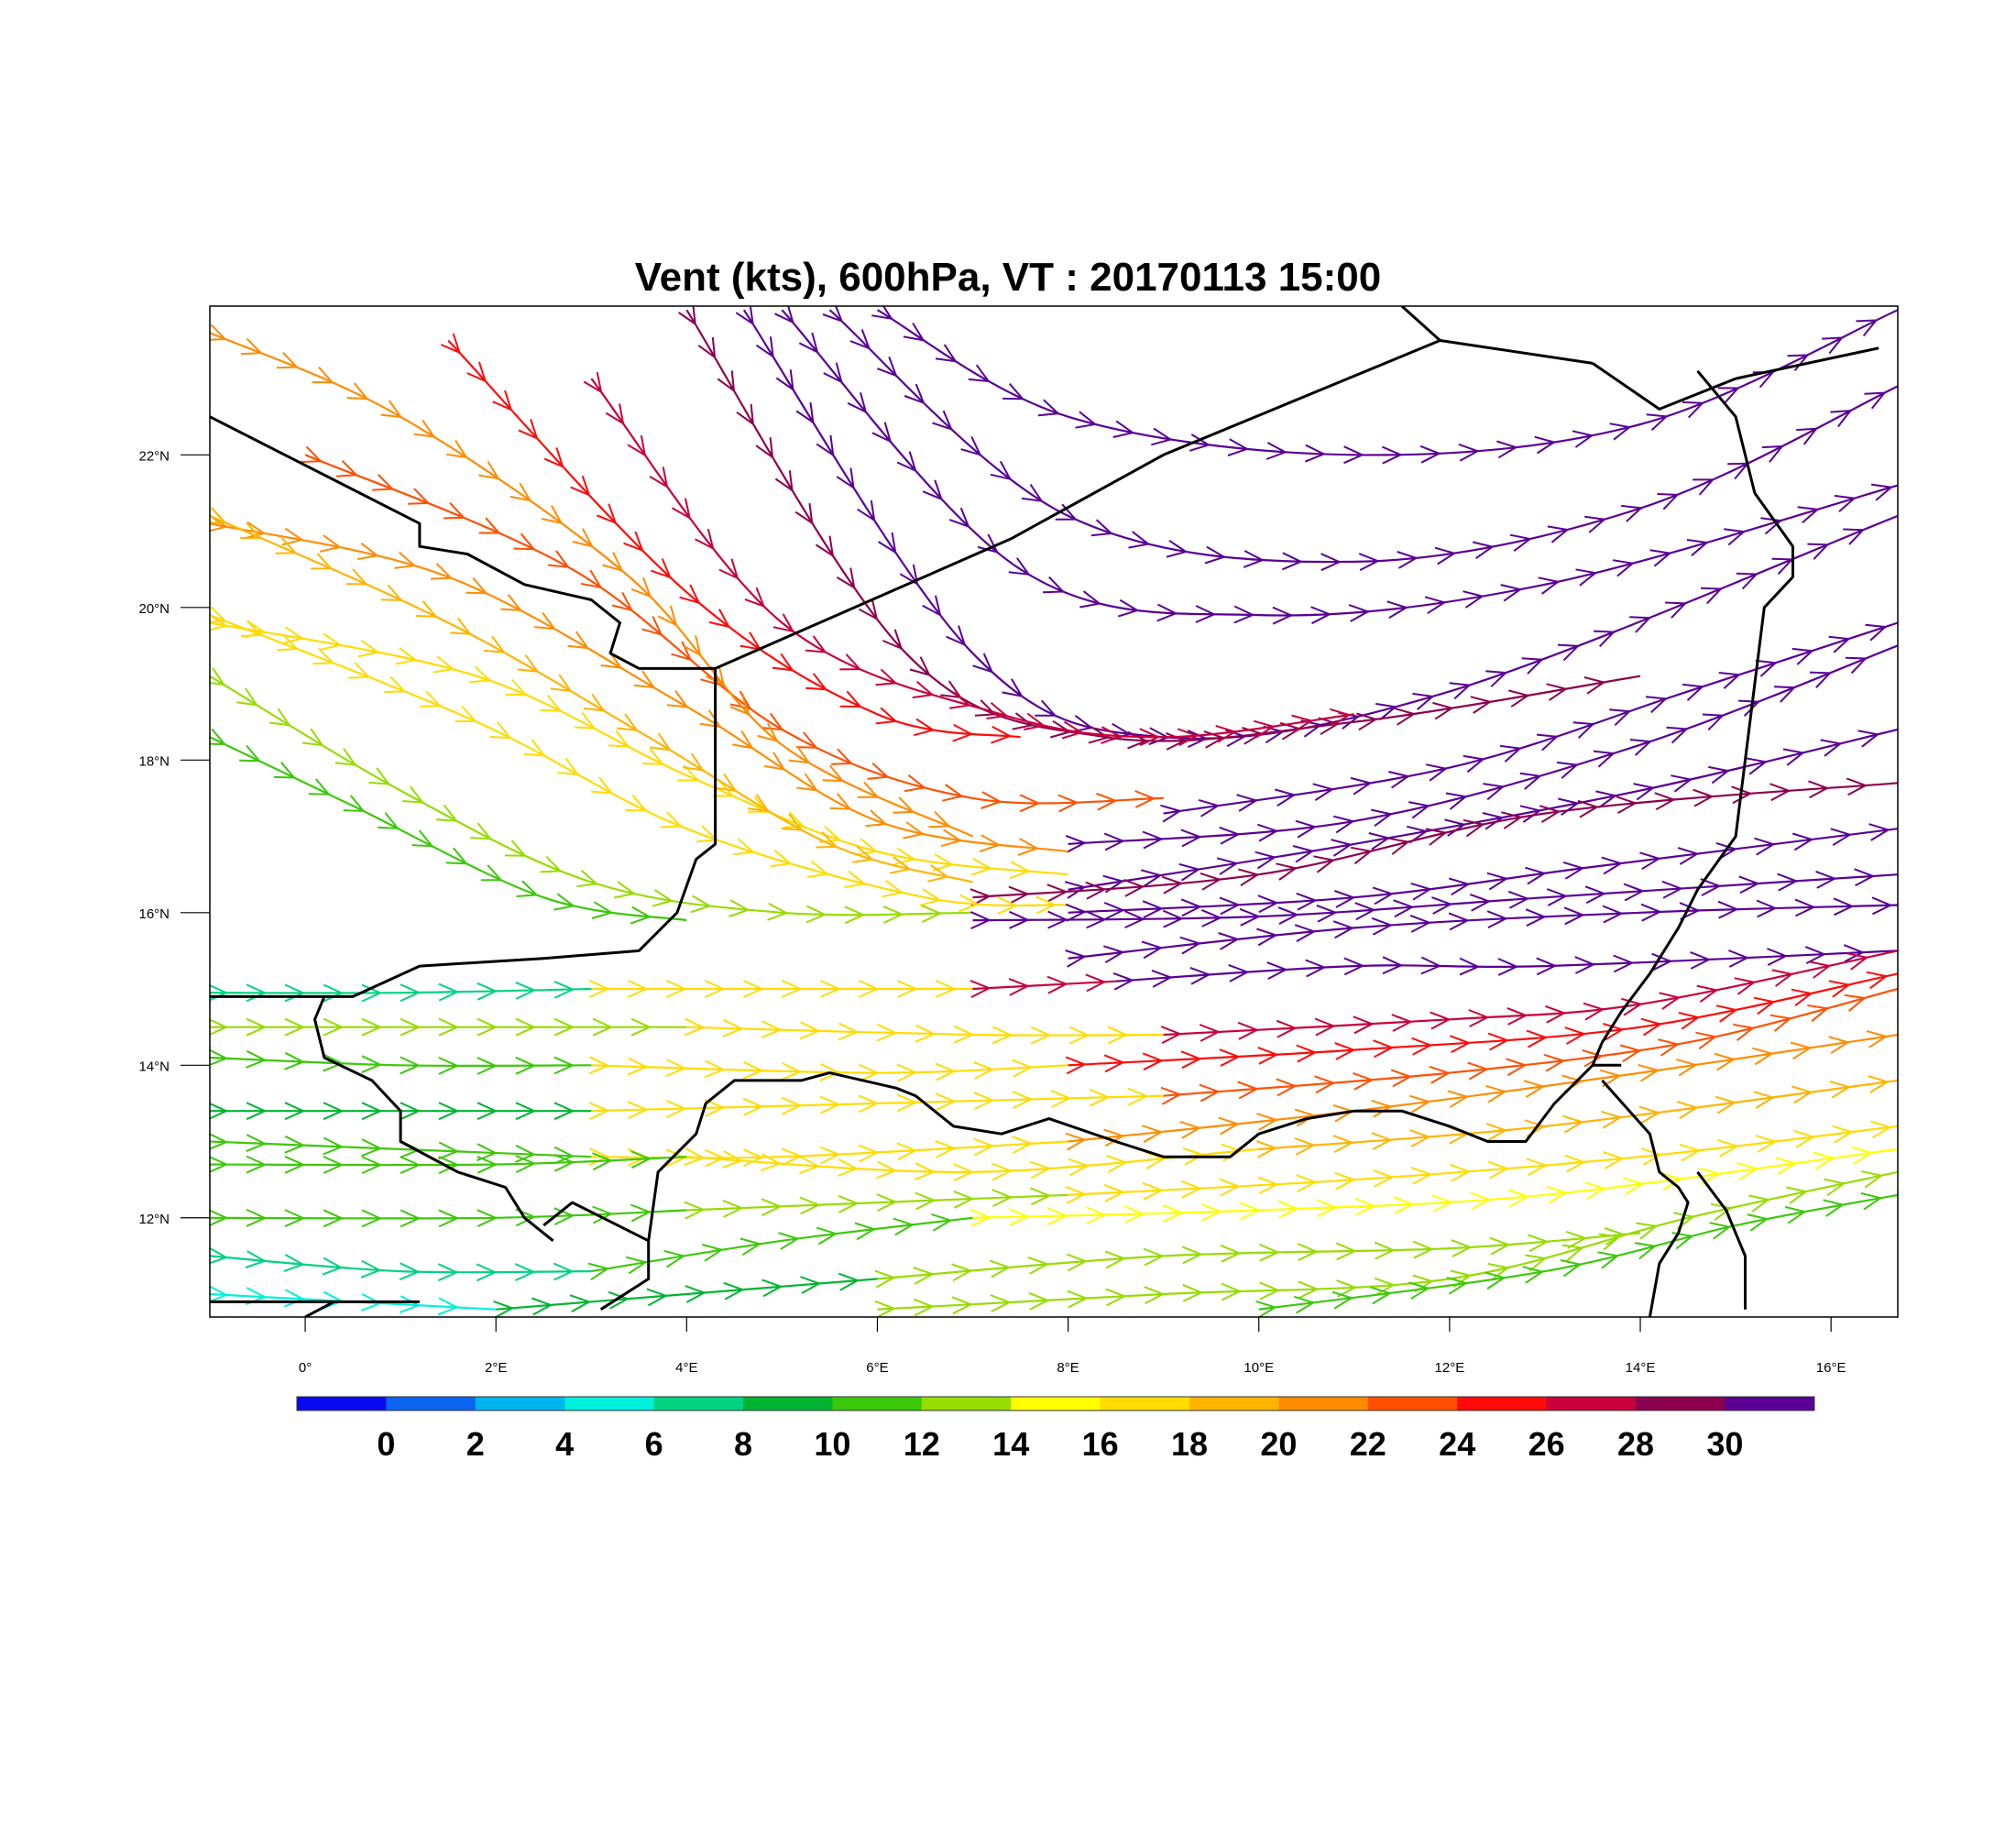 Image resolution: width=2016 pixels, height=1833 pixels. I want to click on x-tick-label: 16°E, so click(1831, 1368).